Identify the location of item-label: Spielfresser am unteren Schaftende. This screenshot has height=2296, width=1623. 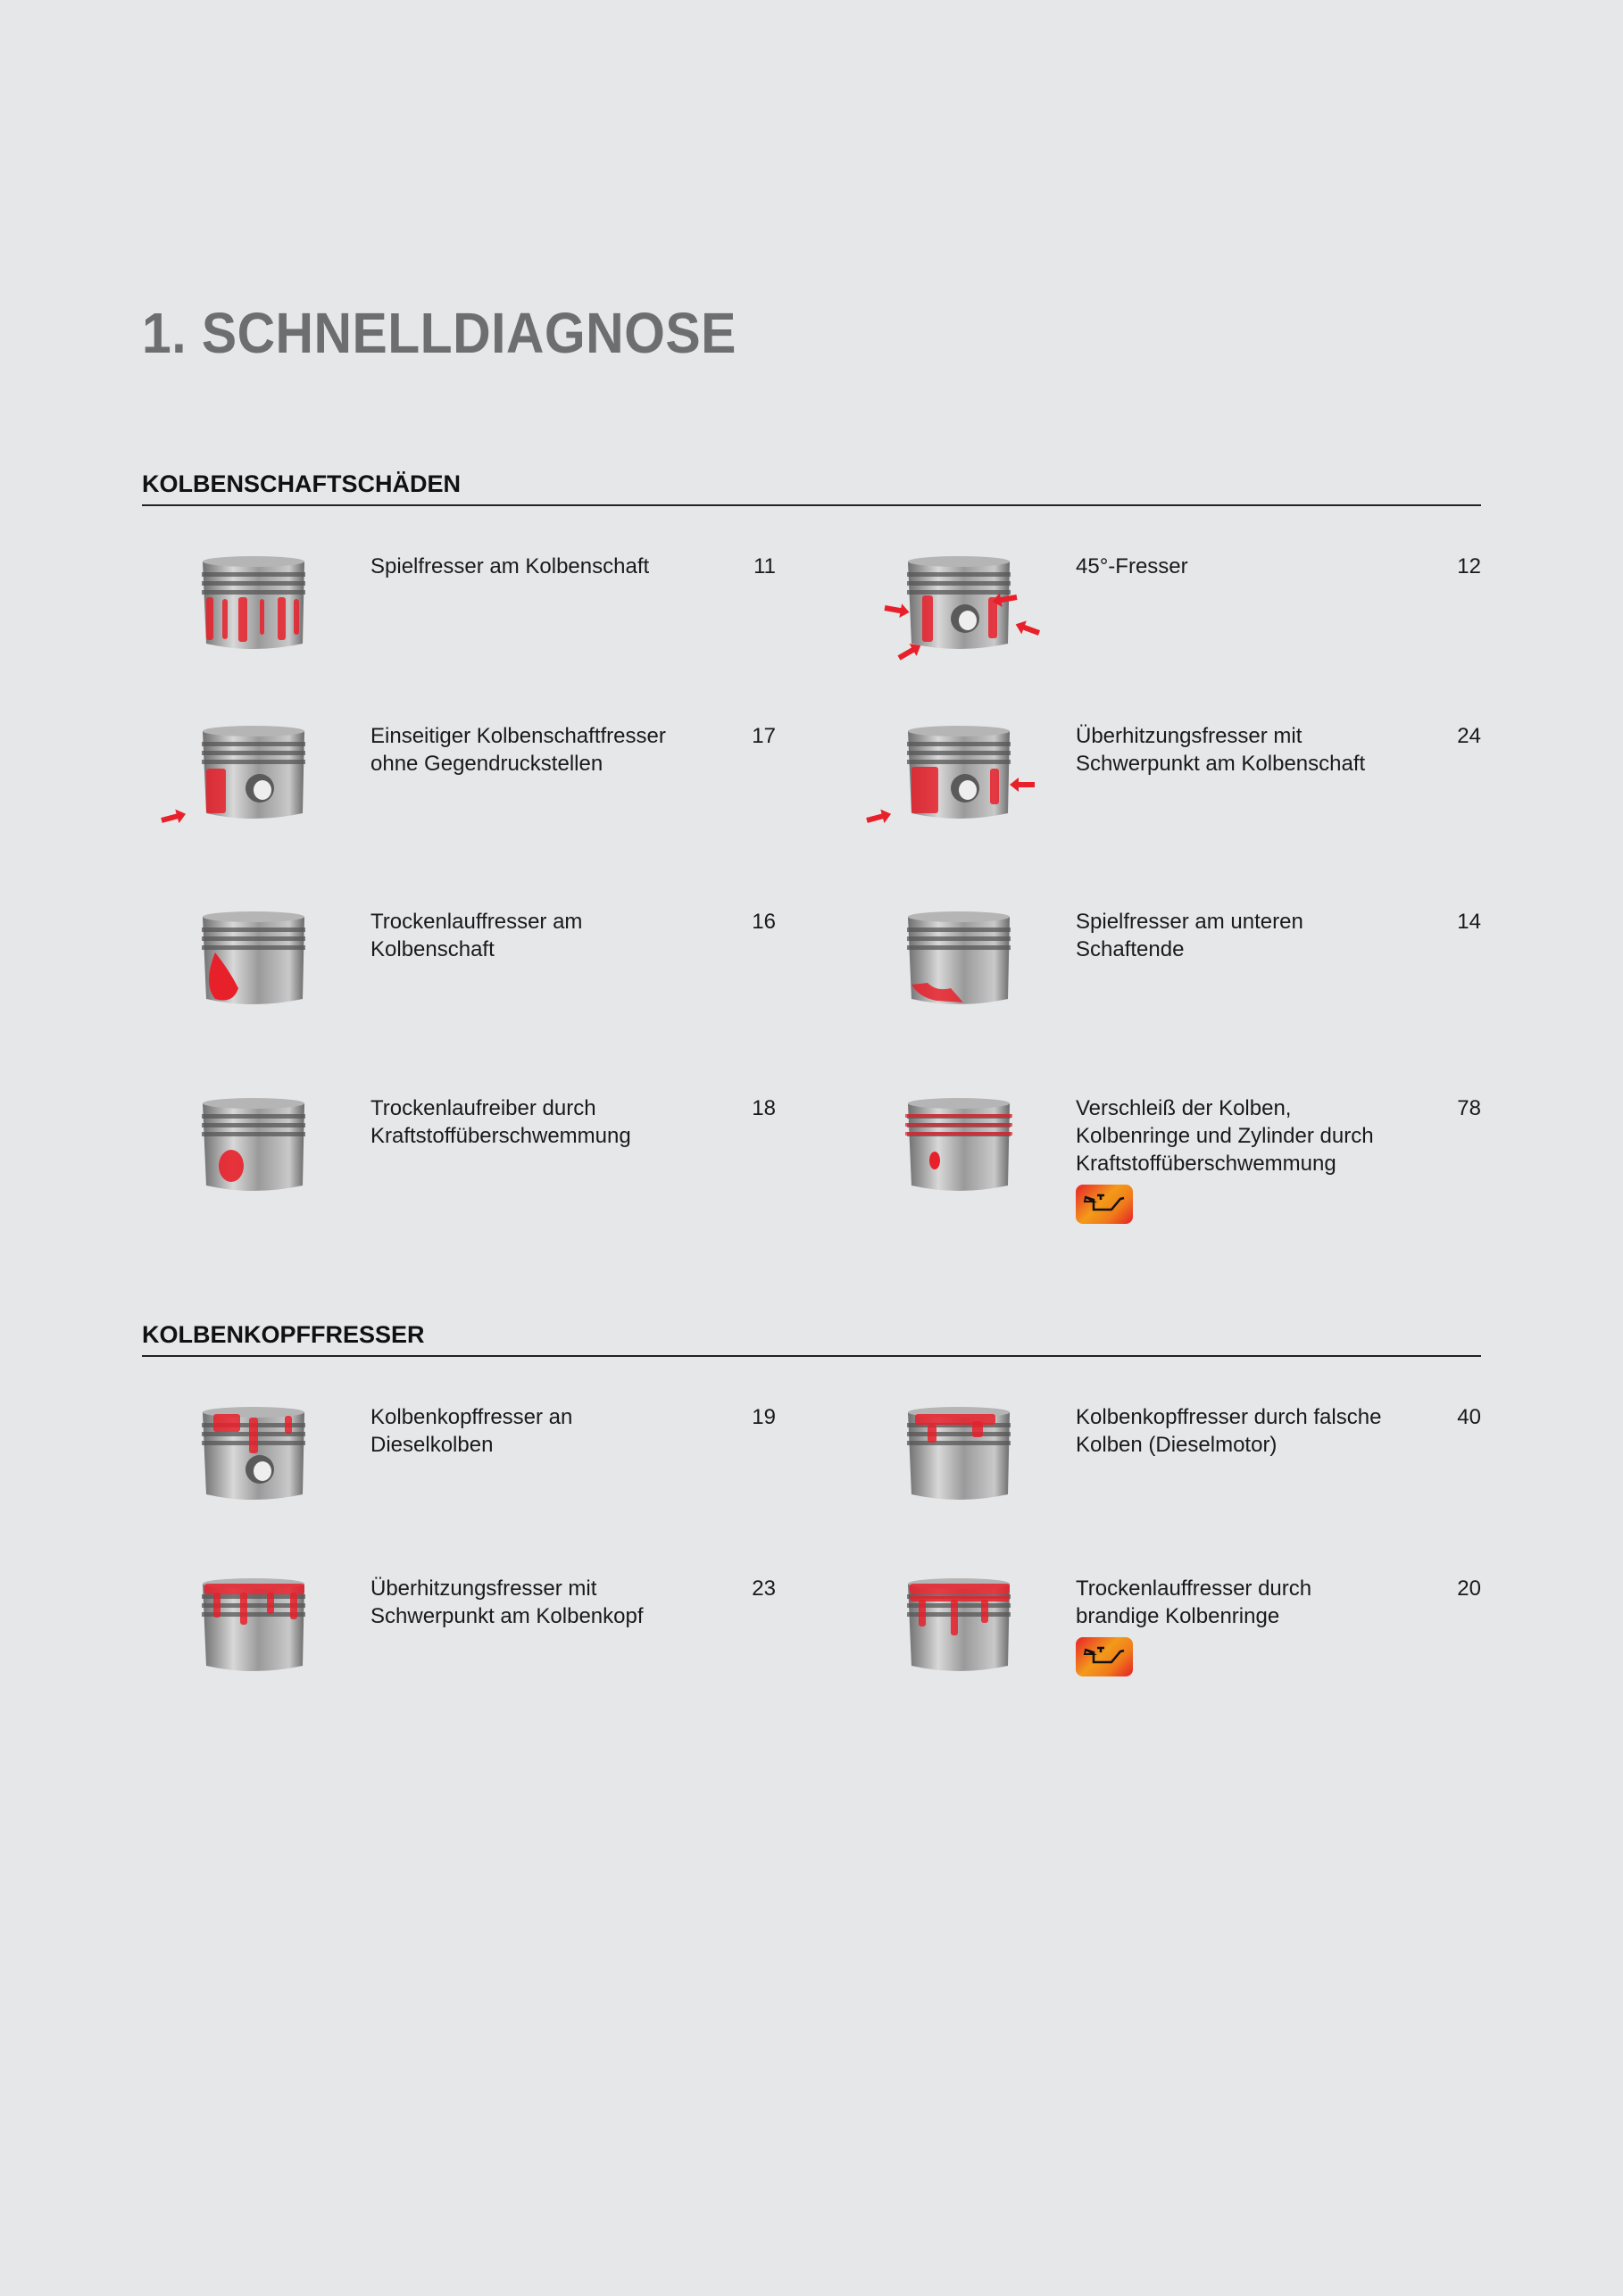
(1189, 935).